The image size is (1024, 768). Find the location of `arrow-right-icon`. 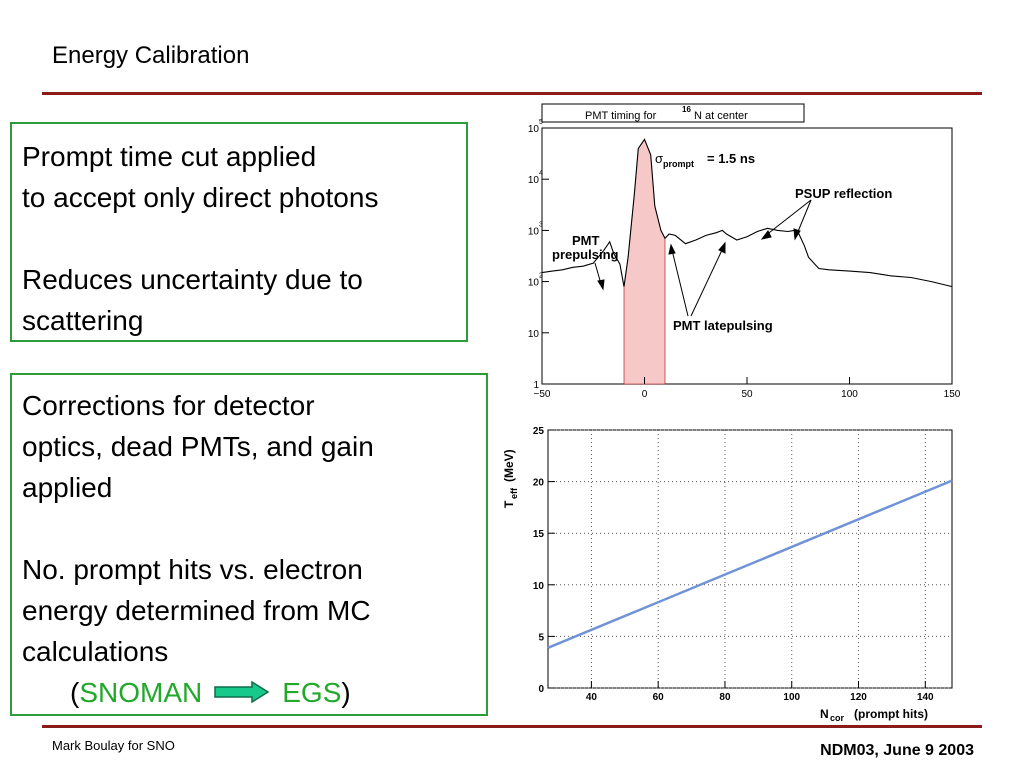

arrow-right-icon is located at coordinates (242, 692).